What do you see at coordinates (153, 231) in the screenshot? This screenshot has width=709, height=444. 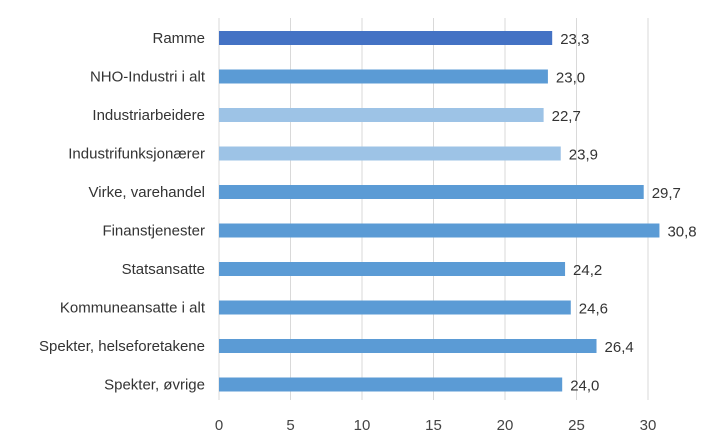 I see `category-label: Finanstjenester` at bounding box center [153, 231].